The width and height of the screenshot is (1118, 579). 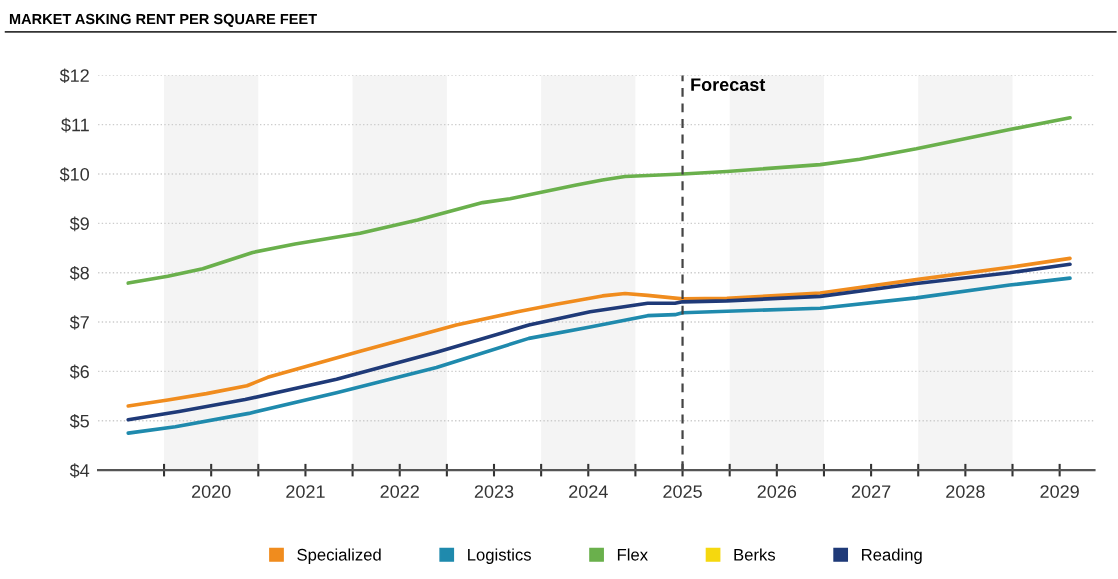 I want to click on y-tick-label: $7, so click(x=79, y=322).